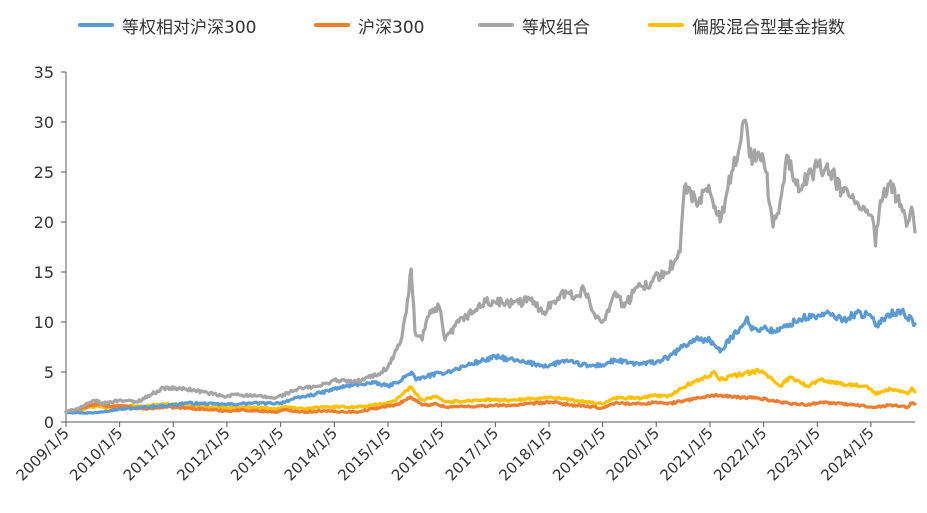  Describe the element at coordinates (364, 454) in the screenshot. I see `x-tick-label: 2015/1/5` at that location.